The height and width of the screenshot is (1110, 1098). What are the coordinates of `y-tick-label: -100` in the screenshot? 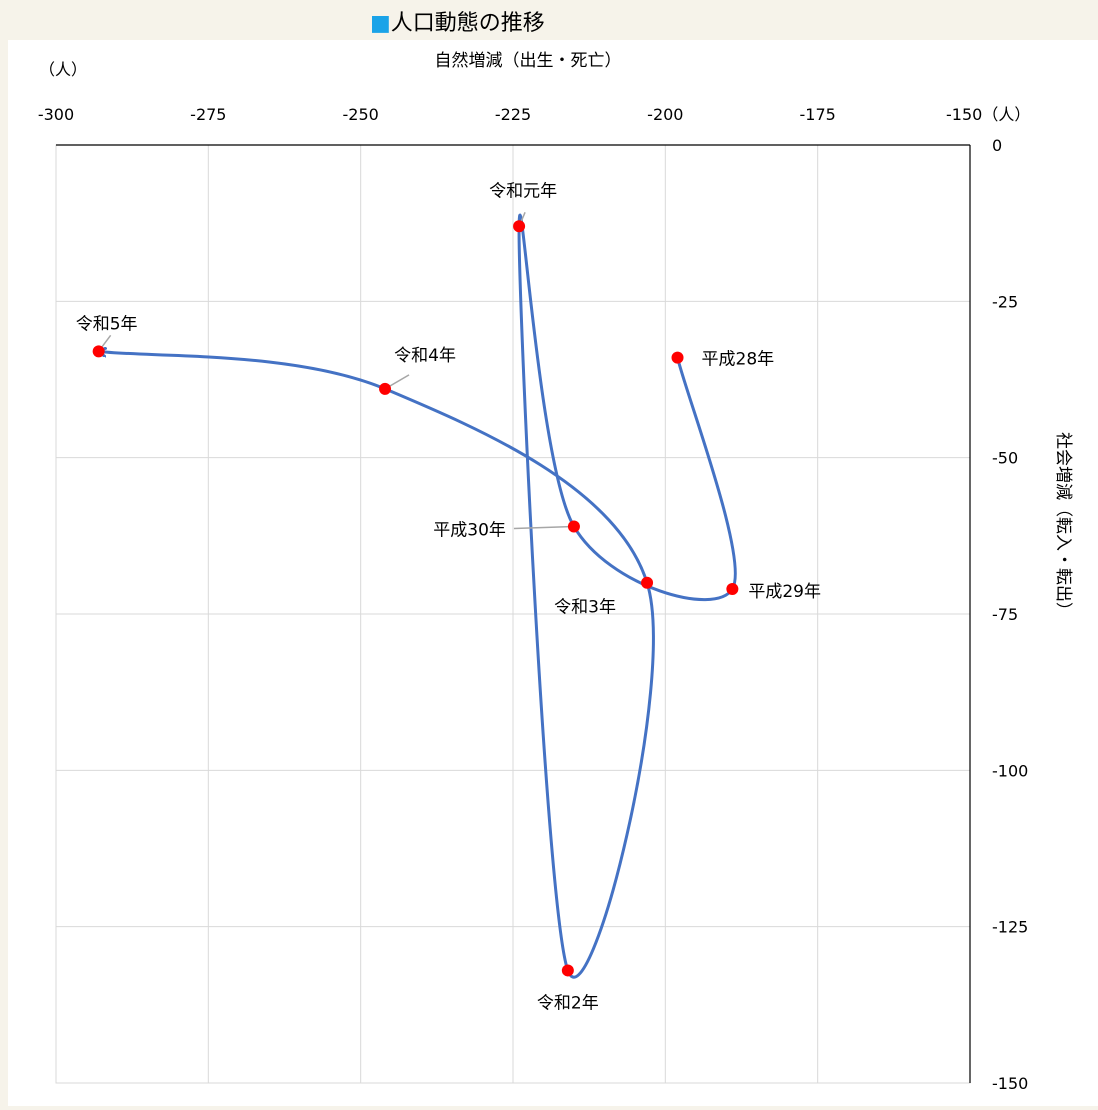 It's located at (1010, 770).